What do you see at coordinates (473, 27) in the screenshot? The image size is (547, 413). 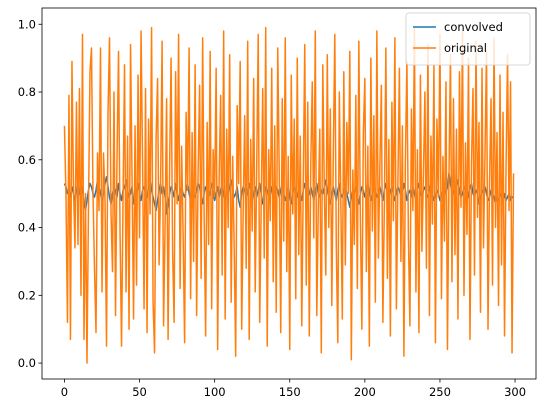 I see `legend-label: convolved` at bounding box center [473, 27].